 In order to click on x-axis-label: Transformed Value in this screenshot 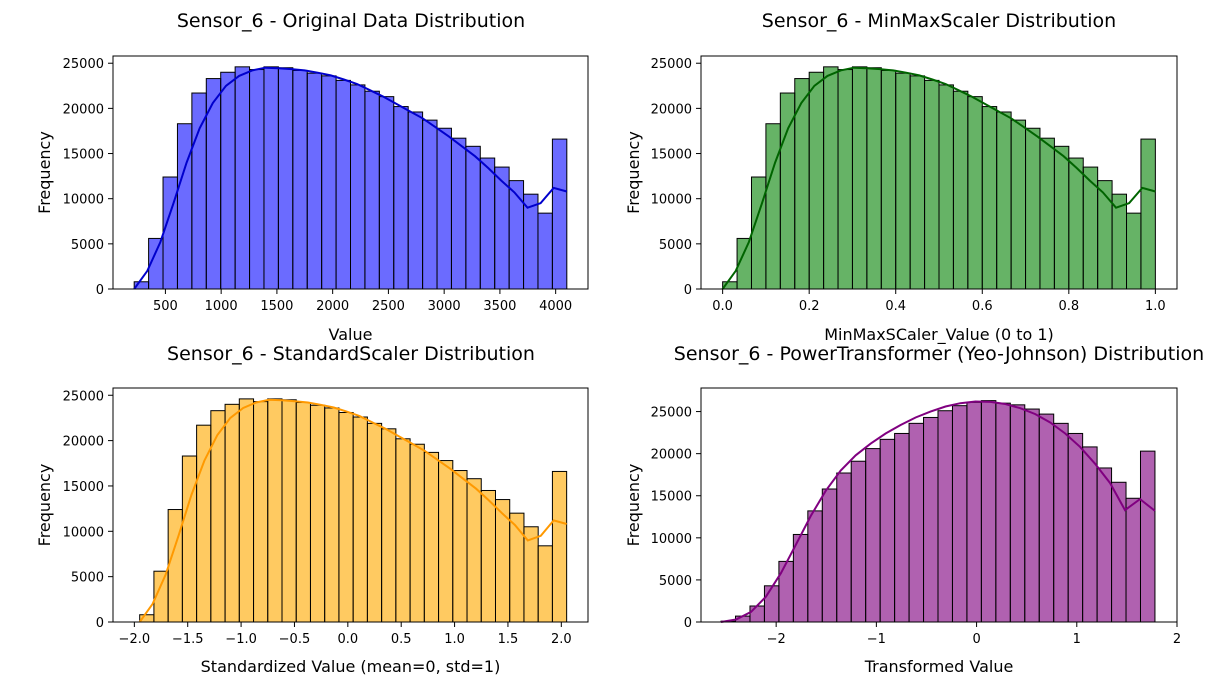, I will do `click(939, 666)`.